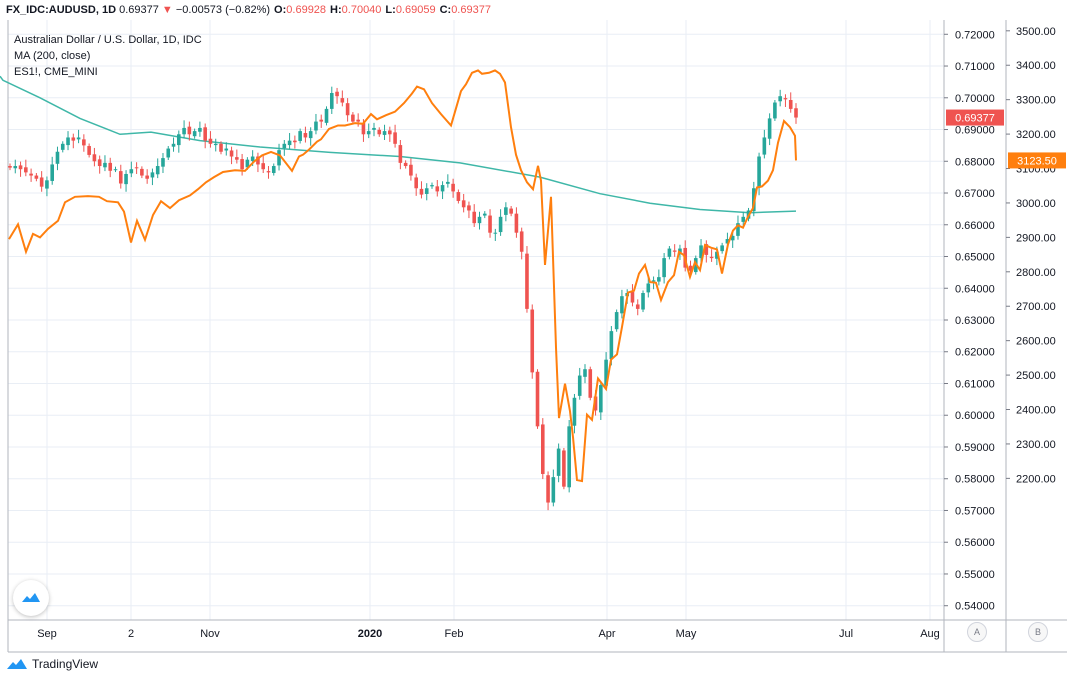  What do you see at coordinates (1037, 160) in the screenshot?
I see `compare-last-tag-bg` at bounding box center [1037, 160].